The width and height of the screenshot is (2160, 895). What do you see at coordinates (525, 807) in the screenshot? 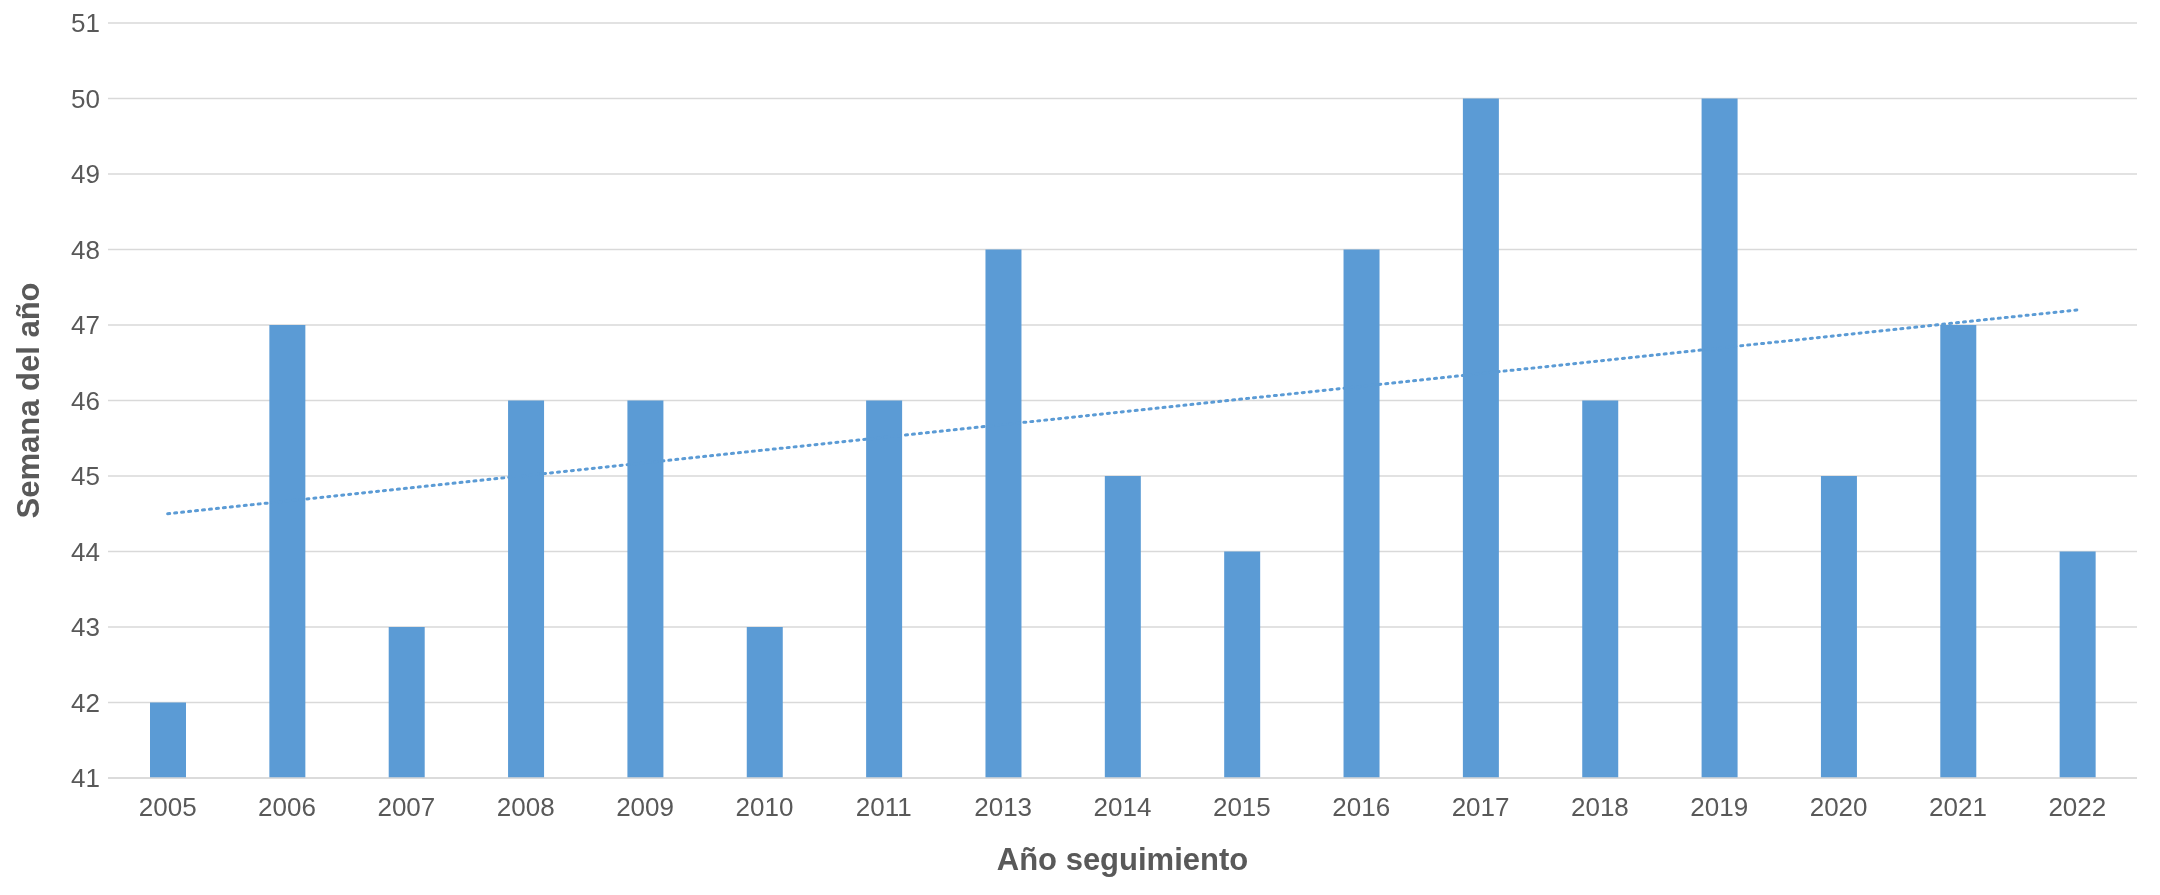
I see `x-tick-label: 2008` at bounding box center [525, 807].